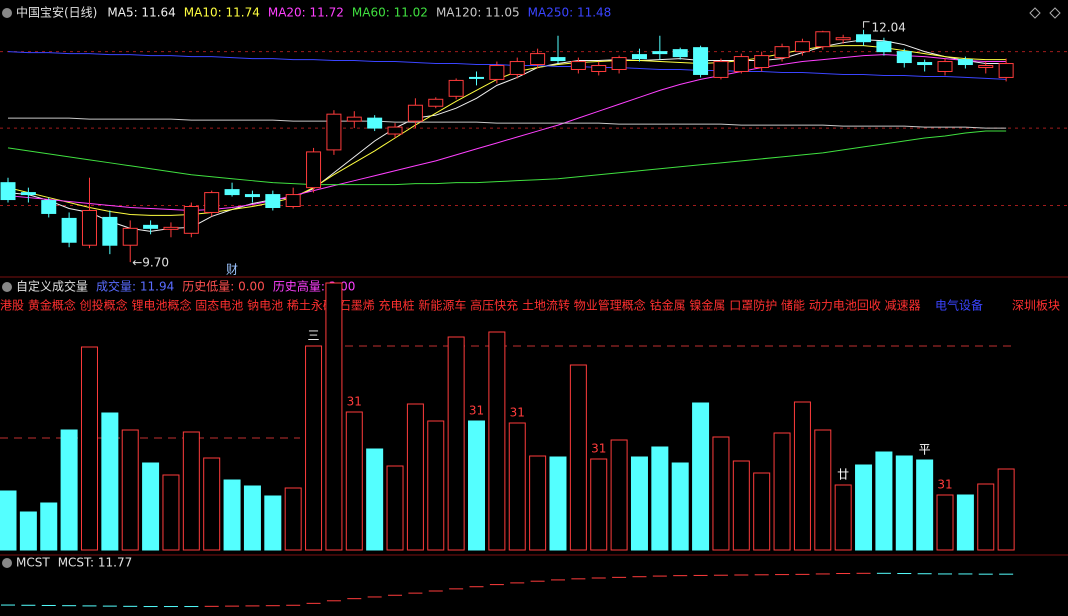 This screenshot has height=616, width=1068. I want to click on legend-entry: MA10: 11.74, so click(222, 13).